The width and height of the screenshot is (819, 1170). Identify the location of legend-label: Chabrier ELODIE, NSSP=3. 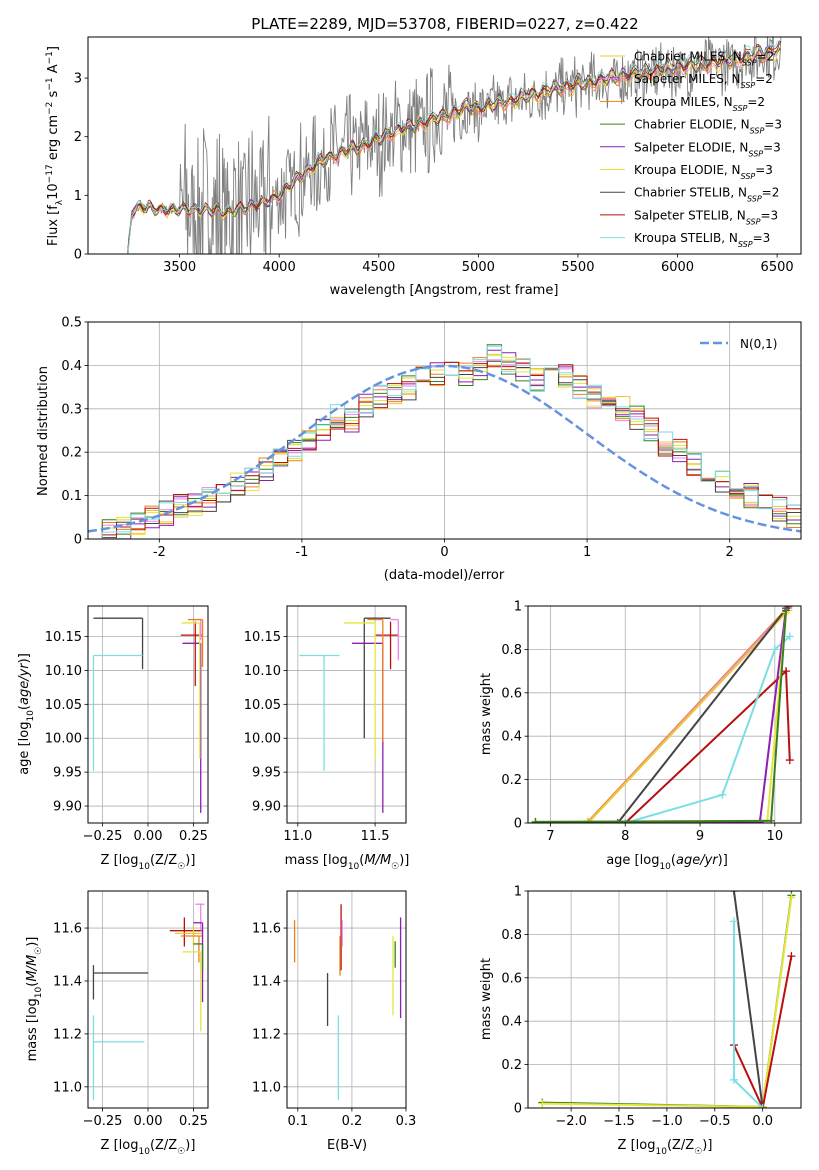
(708, 127).